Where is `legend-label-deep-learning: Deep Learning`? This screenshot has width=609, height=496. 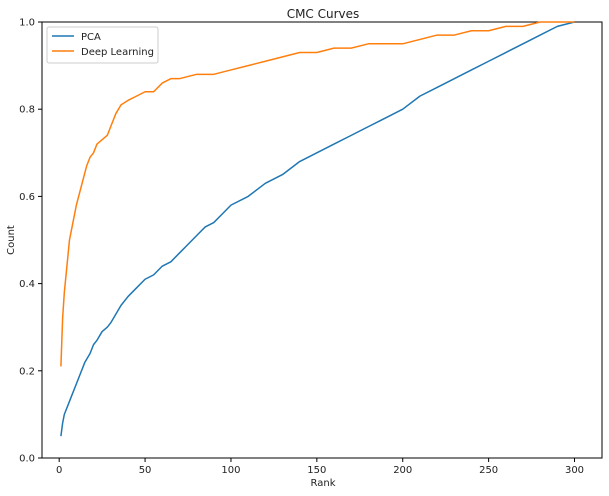
legend-label-deep-learning: Deep Learning is located at coordinates (117, 52).